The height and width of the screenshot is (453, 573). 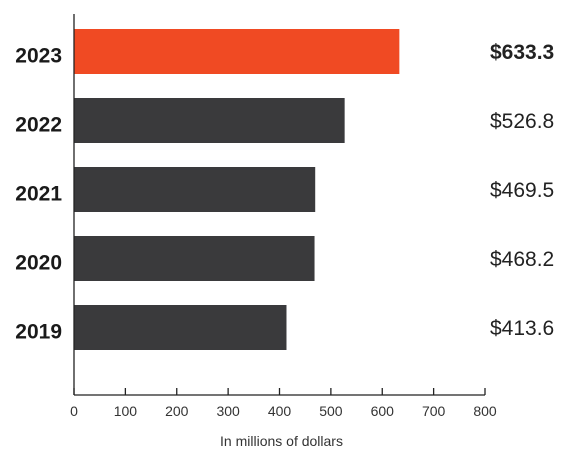 What do you see at coordinates (280, 411) in the screenshot?
I see `x-tick-label-400: 400` at bounding box center [280, 411].